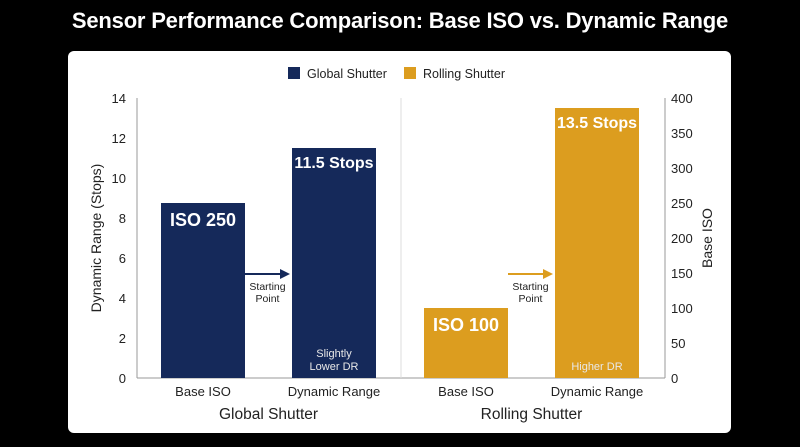  What do you see at coordinates (122, 378) in the screenshot?
I see `y-tick-left: 0` at bounding box center [122, 378].